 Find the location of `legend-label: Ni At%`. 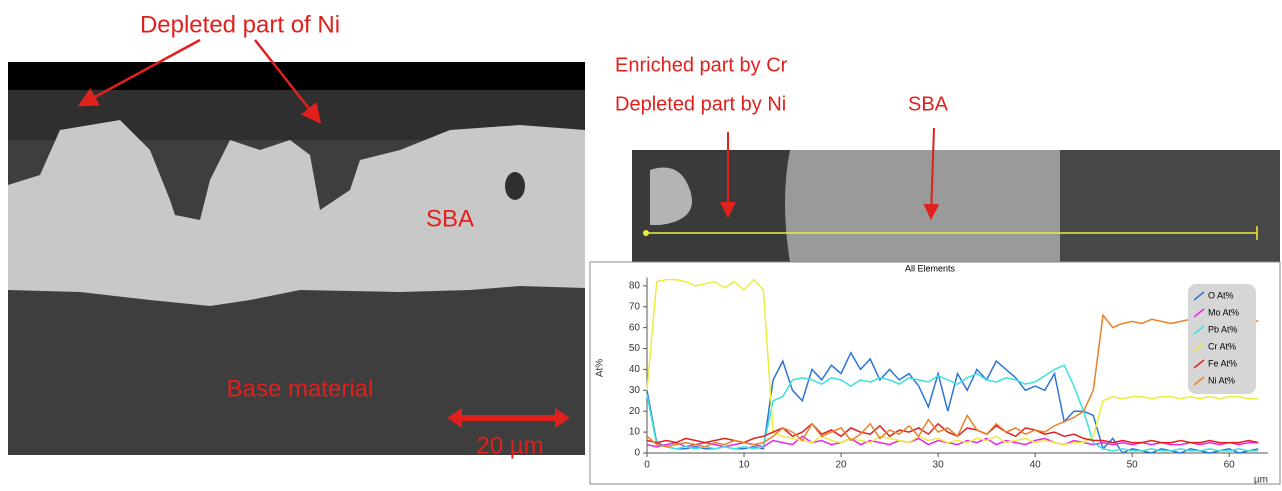

legend-label: Ni At% is located at coordinates (1221, 380).